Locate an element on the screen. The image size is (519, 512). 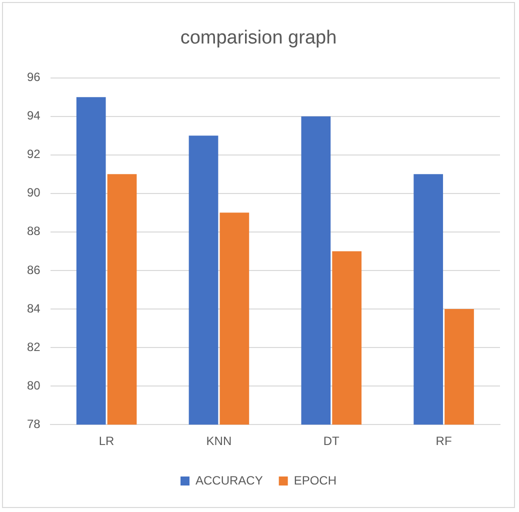
y-tick-label: 96 is located at coordinates (33, 77).